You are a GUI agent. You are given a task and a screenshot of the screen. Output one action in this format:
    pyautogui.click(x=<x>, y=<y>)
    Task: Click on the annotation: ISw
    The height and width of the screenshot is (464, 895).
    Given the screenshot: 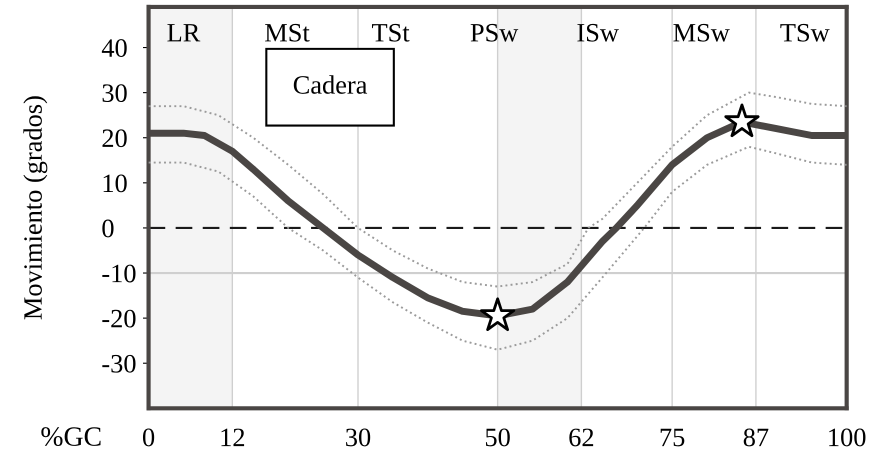 What is the action you would take?
    pyautogui.click(x=598, y=33)
    